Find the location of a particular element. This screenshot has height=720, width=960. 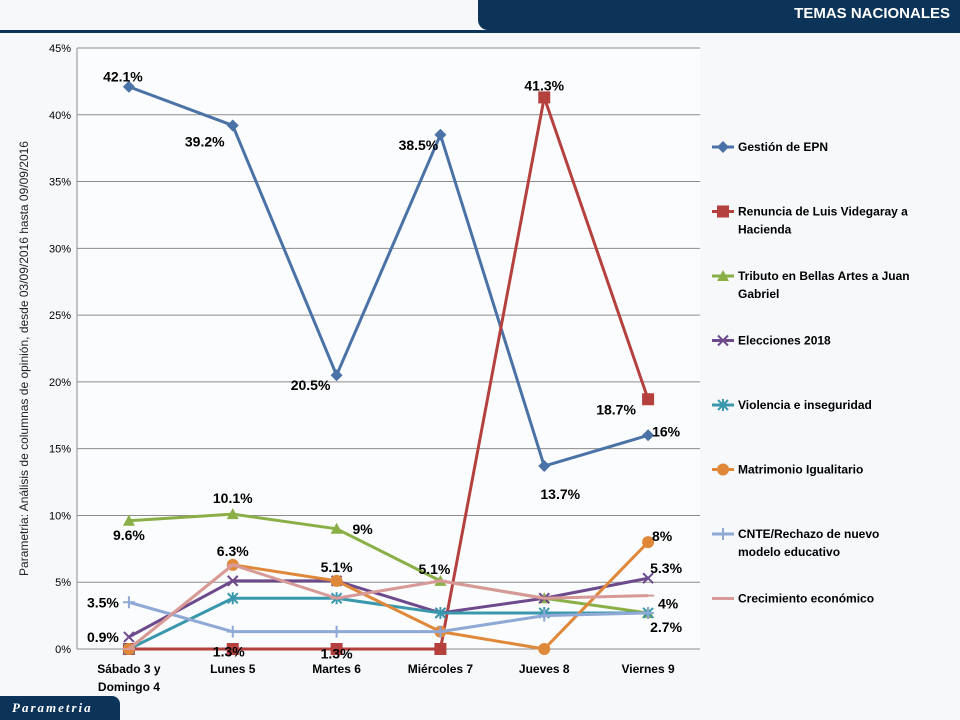

y-tick-label: 30% is located at coordinates (60, 249).